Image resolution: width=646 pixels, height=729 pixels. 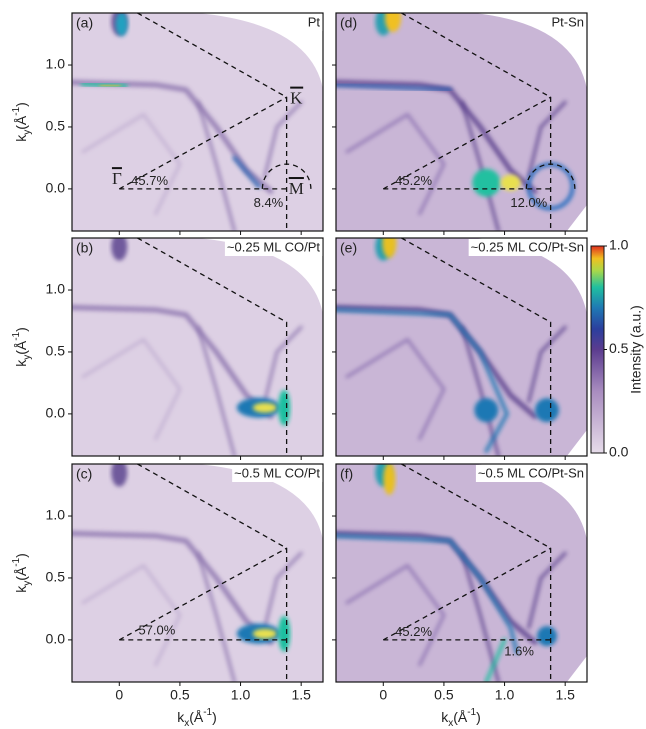 What do you see at coordinates (156, 630) in the screenshot?
I see `annotation: 57.0%` at bounding box center [156, 630].